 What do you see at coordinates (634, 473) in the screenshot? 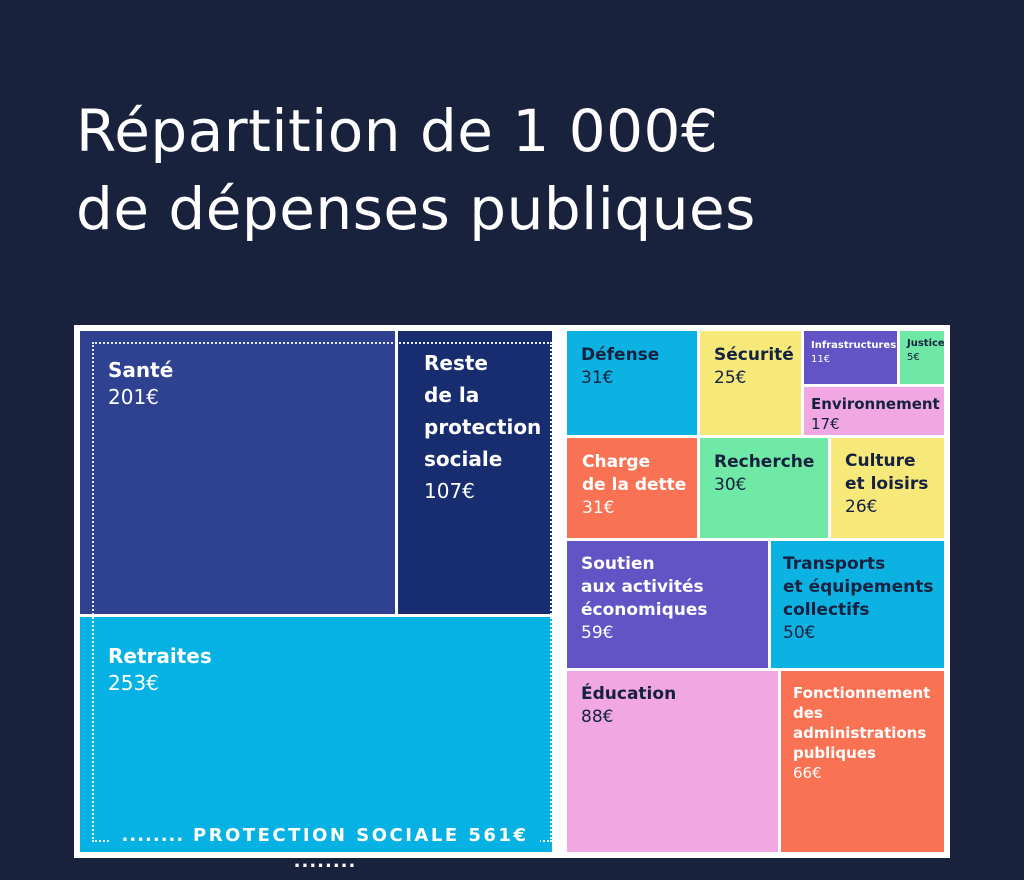
I see `treemap-label-charge-dette: Charge de la dette` at bounding box center [634, 473].